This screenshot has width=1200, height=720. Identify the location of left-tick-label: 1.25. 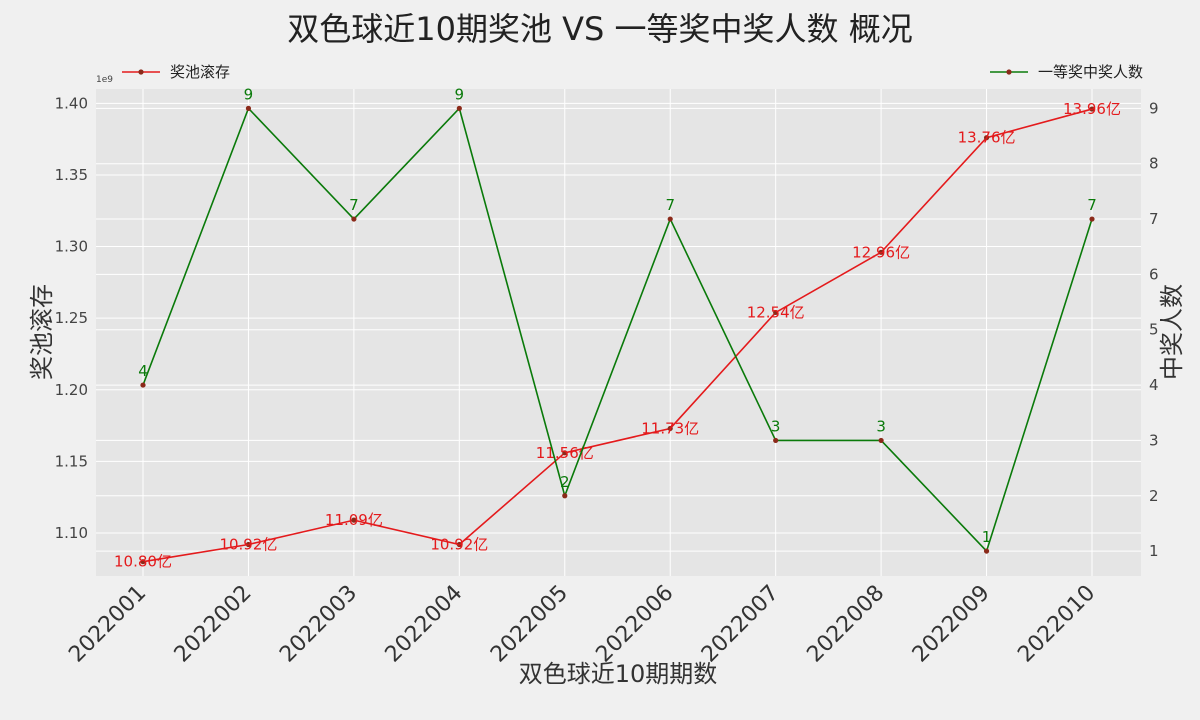
(71, 318).